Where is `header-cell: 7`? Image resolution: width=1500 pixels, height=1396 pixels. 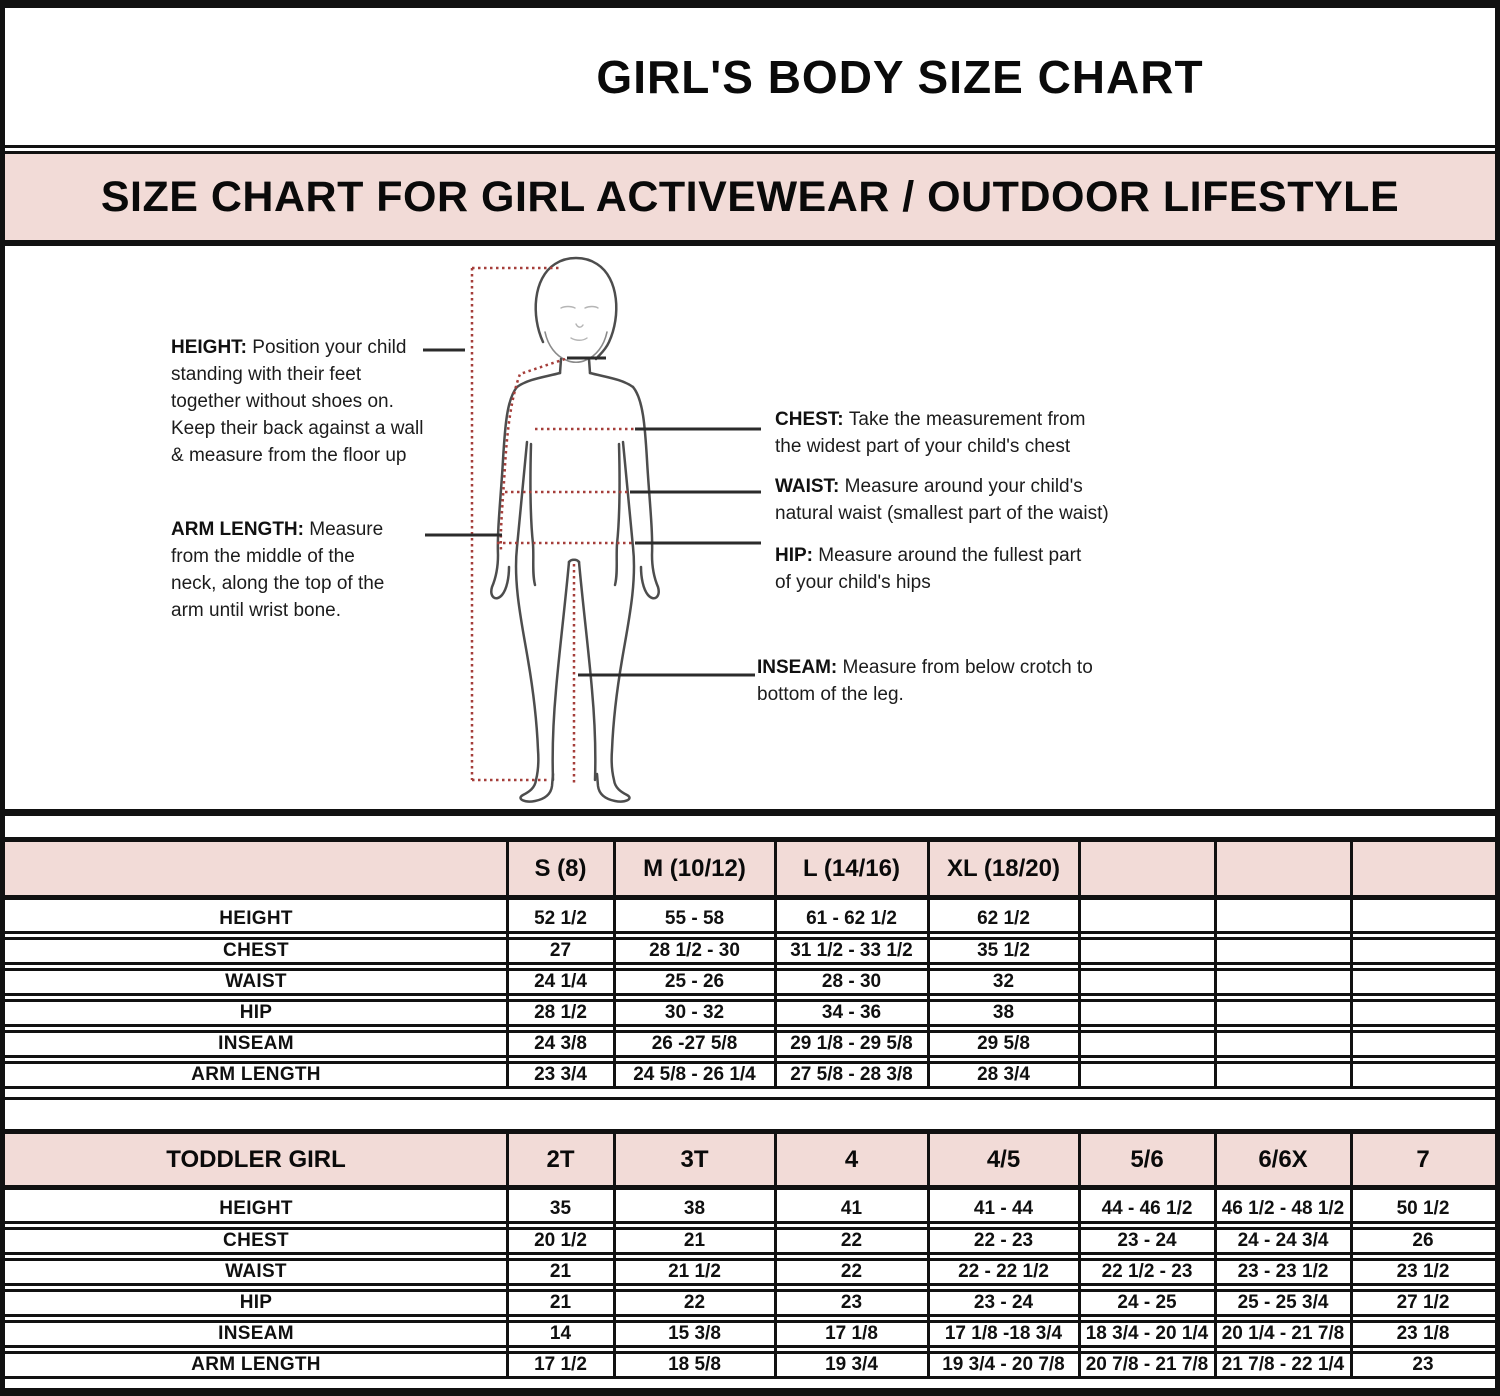
header-cell: 7 is located at coordinates (1423, 1159).